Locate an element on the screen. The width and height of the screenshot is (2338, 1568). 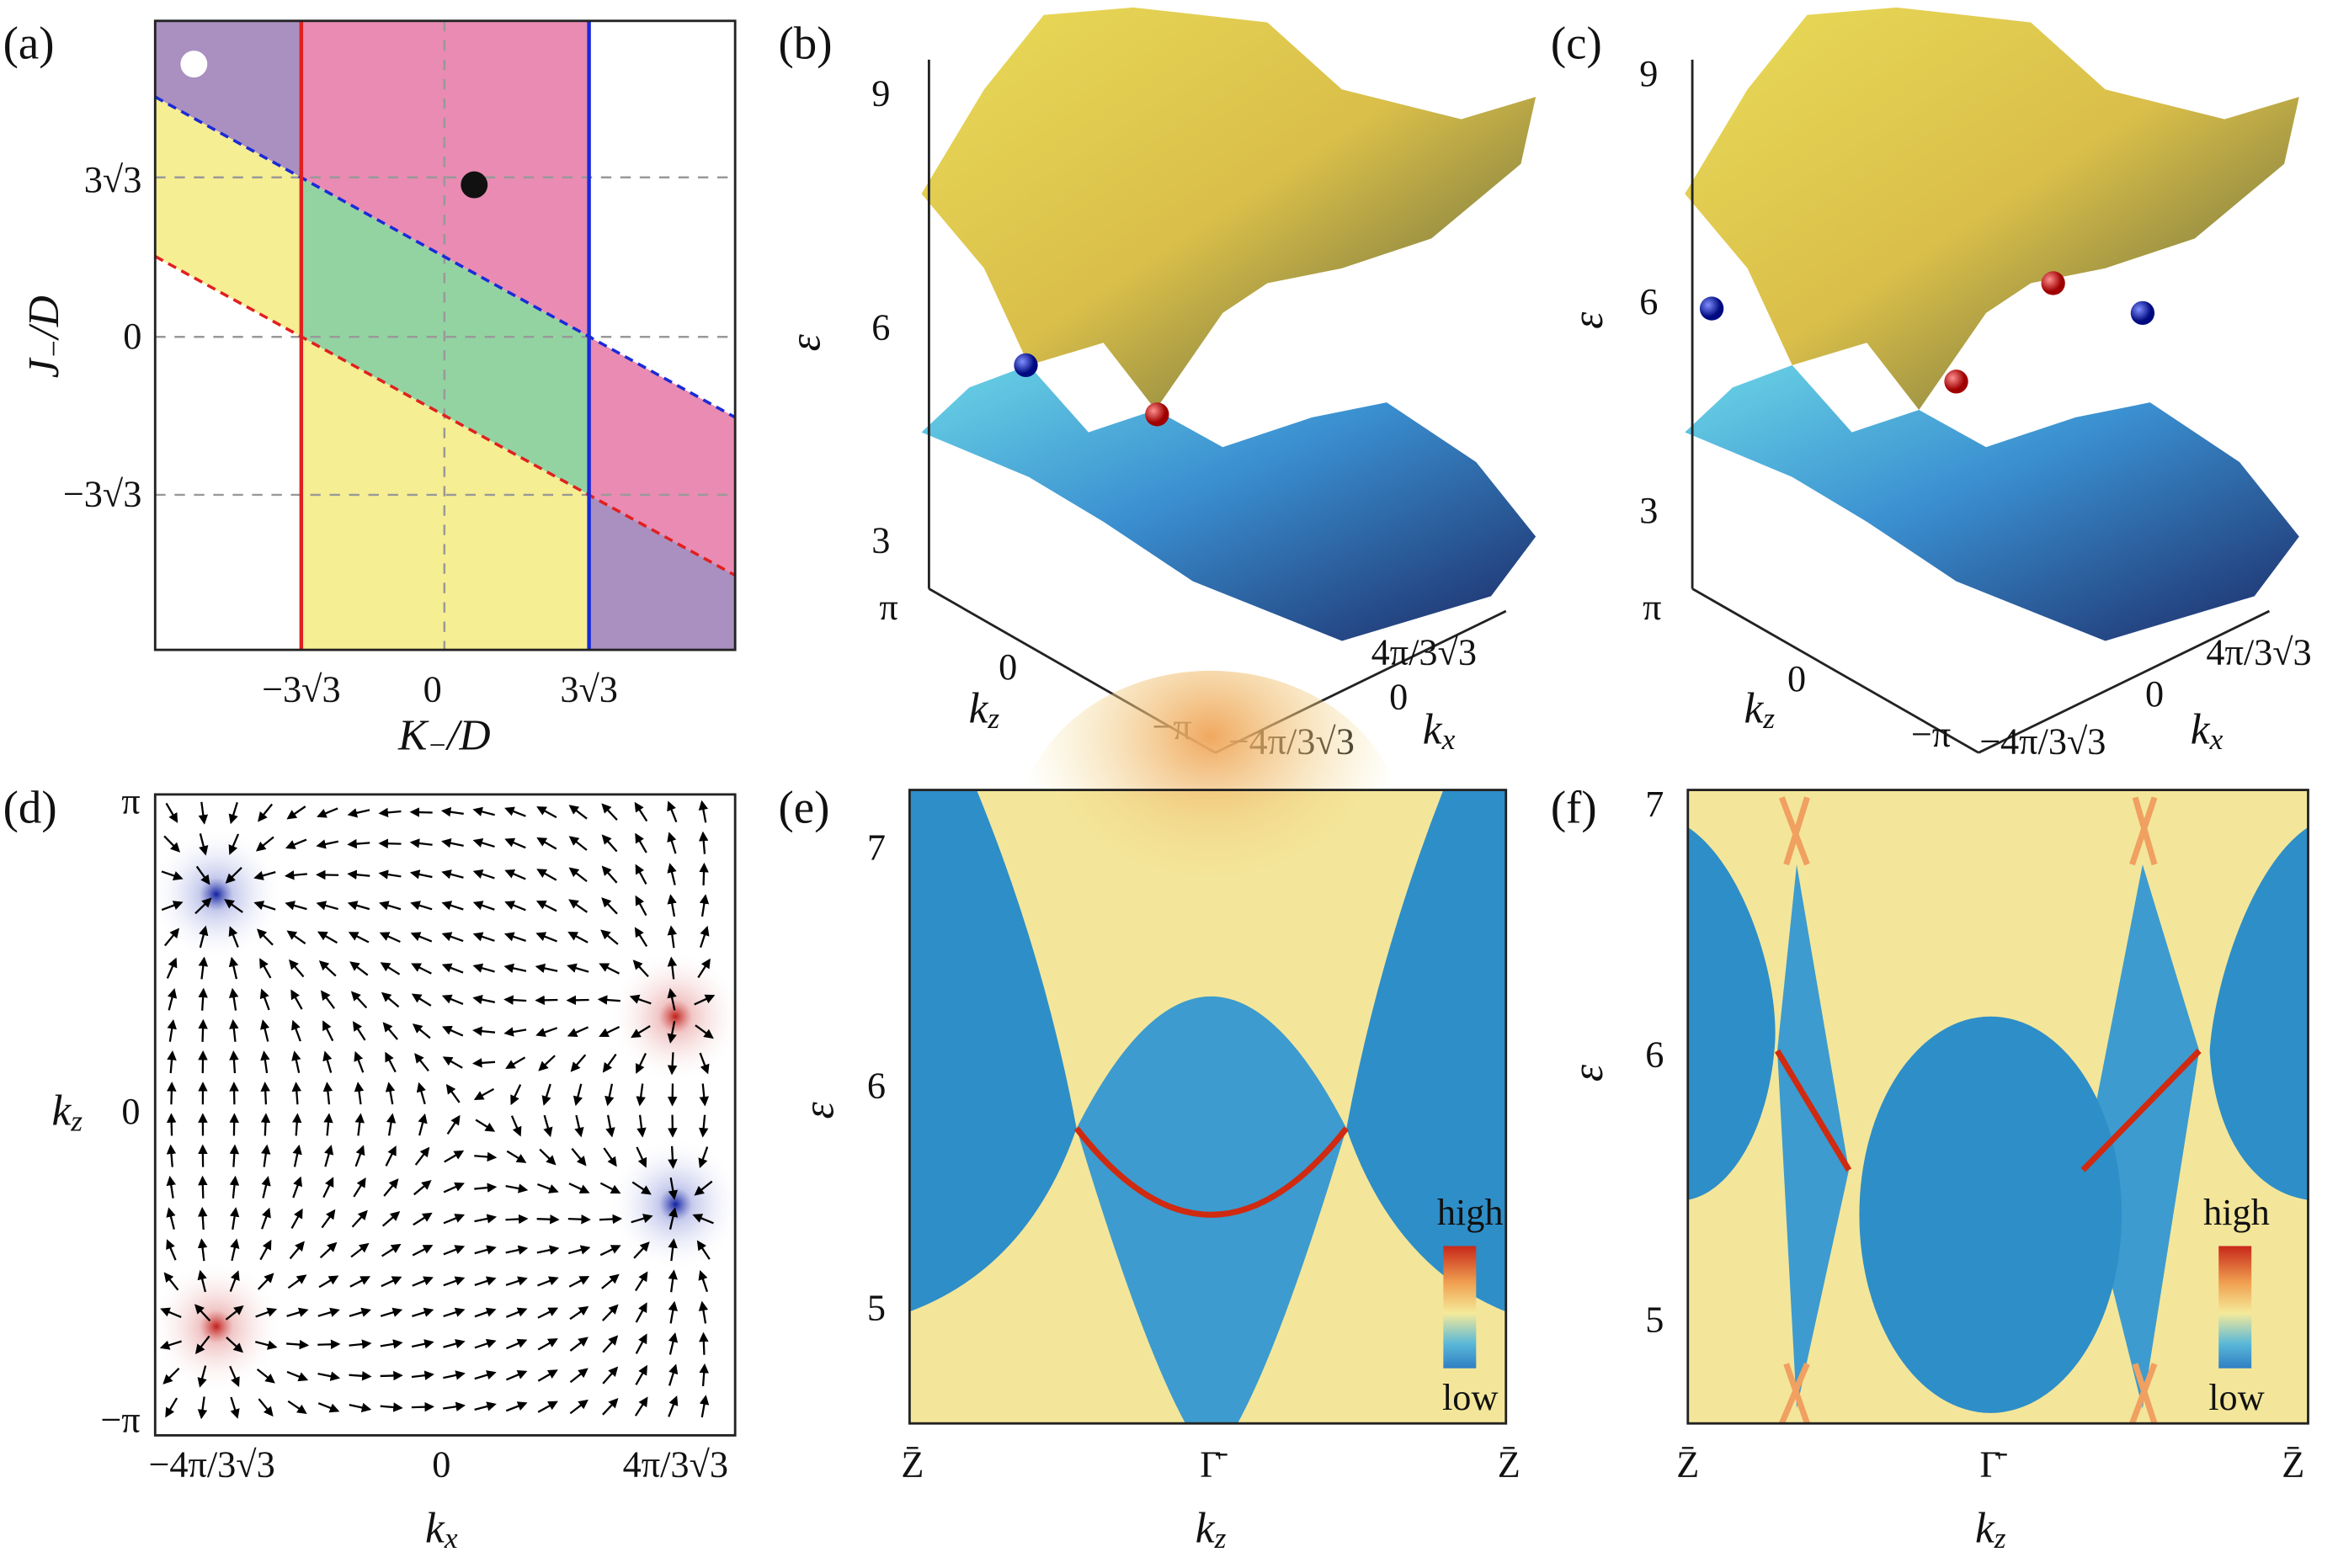
colorbar-label: high is located at coordinates (2236, 1212).